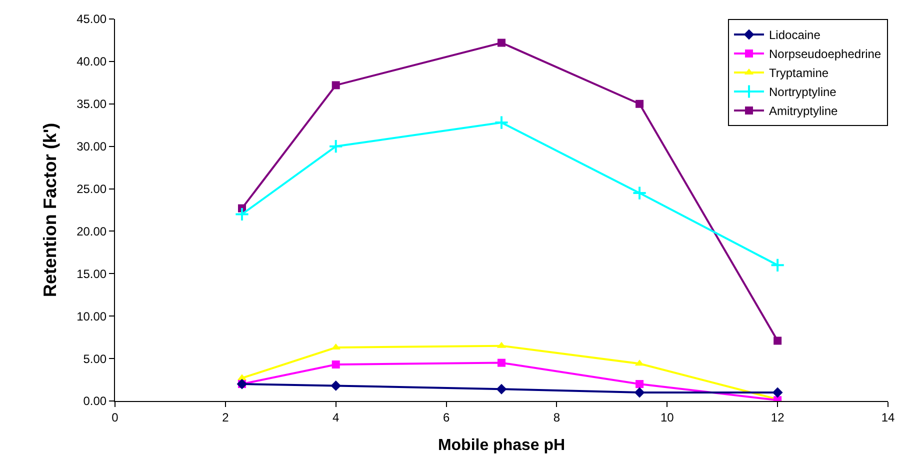 This screenshot has height=471, width=907. Describe the element at coordinates (226, 417) in the screenshot. I see `x-tick-label: 2` at that location.